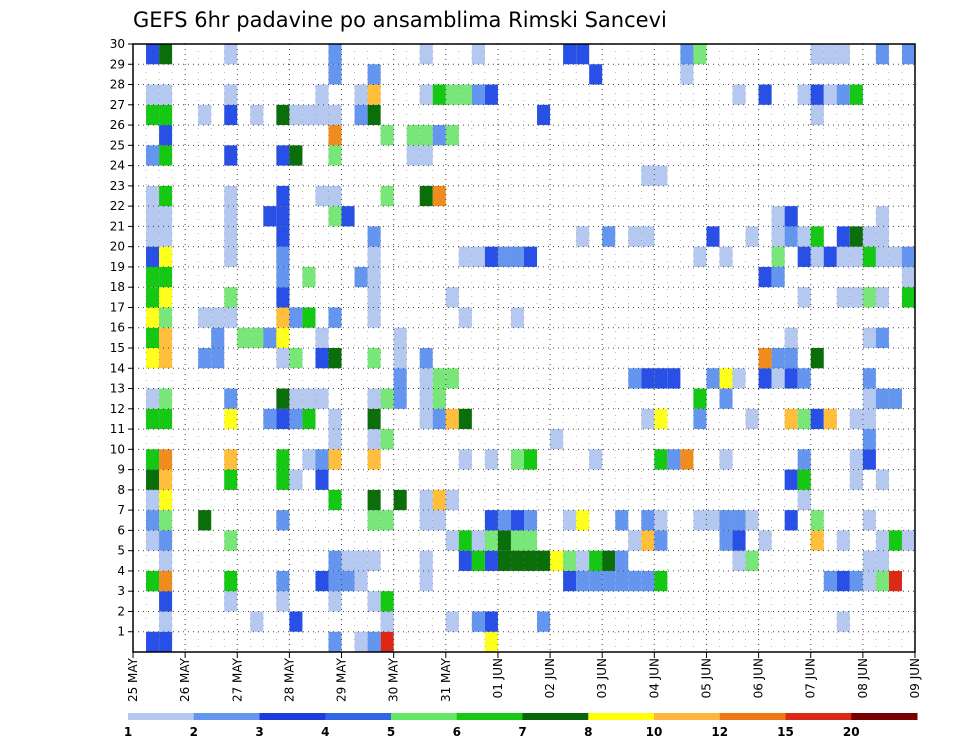 The height and width of the screenshot is (742, 960). I want to click on y-tick-label: 25, so click(117, 145).